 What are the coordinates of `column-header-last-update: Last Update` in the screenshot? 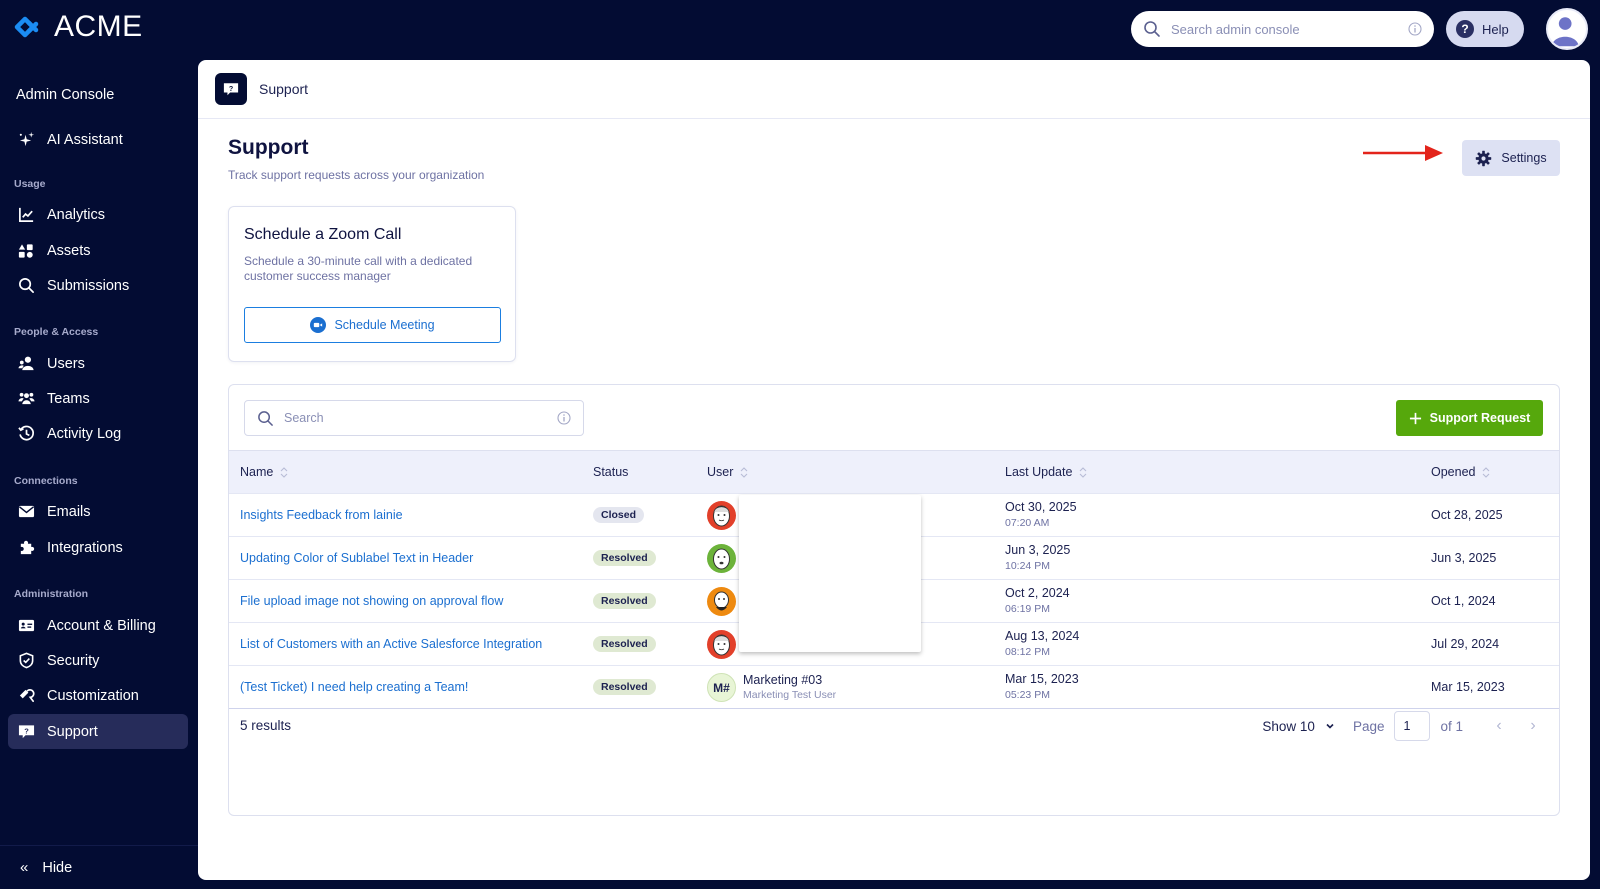 It's located at (1046, 472).